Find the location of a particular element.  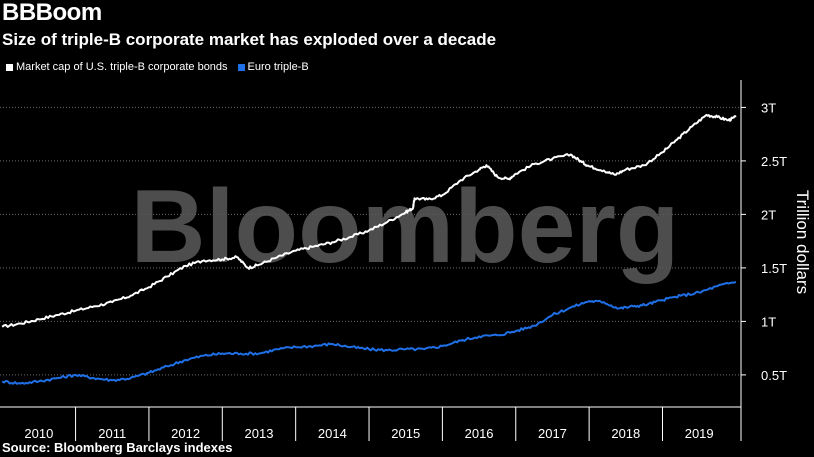

y-tick-label: 3T is located at coordinates (768, 107).